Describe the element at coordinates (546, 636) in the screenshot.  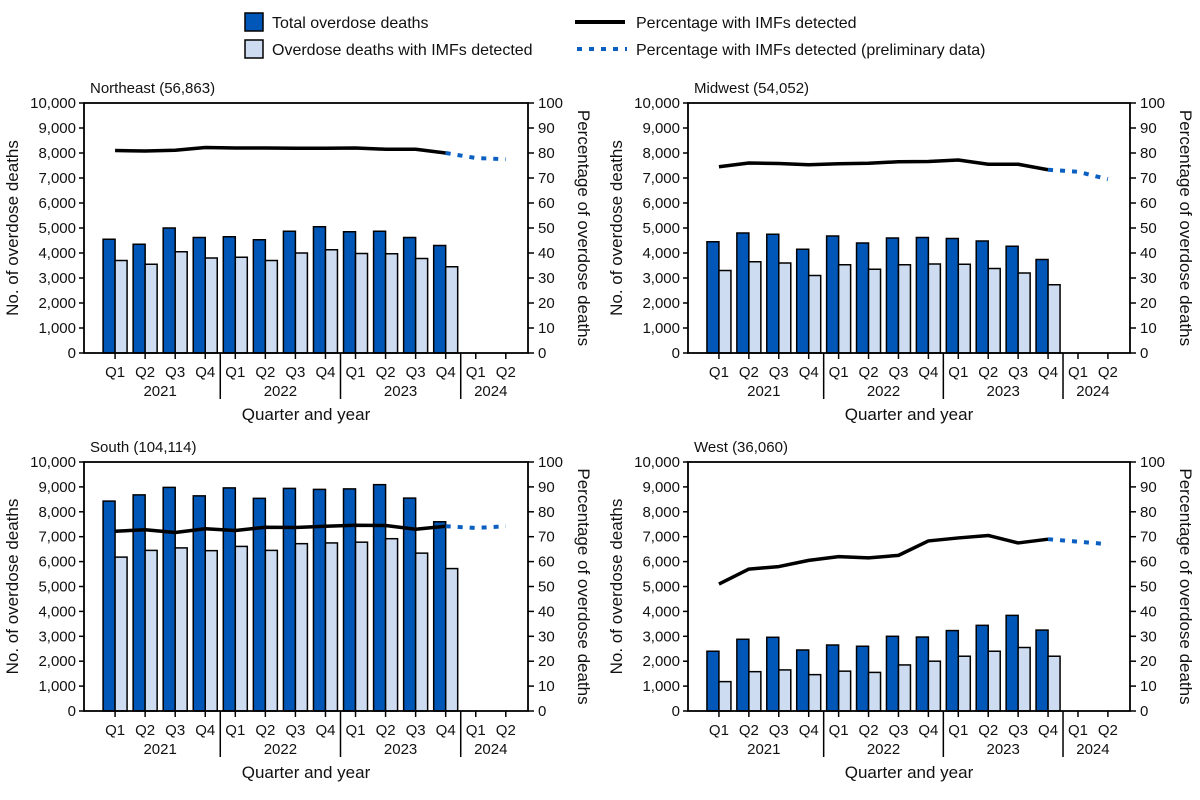
I see `y2-tick-label: 30` at that location.